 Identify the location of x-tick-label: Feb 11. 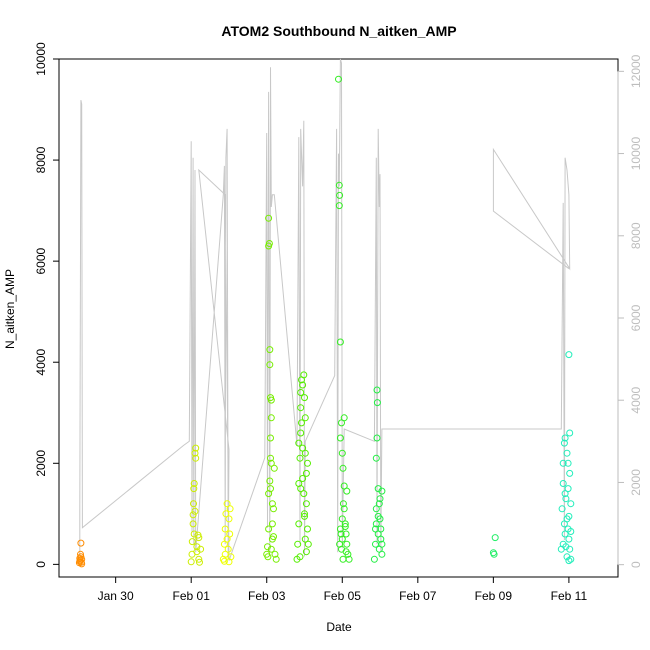
(569, 596).